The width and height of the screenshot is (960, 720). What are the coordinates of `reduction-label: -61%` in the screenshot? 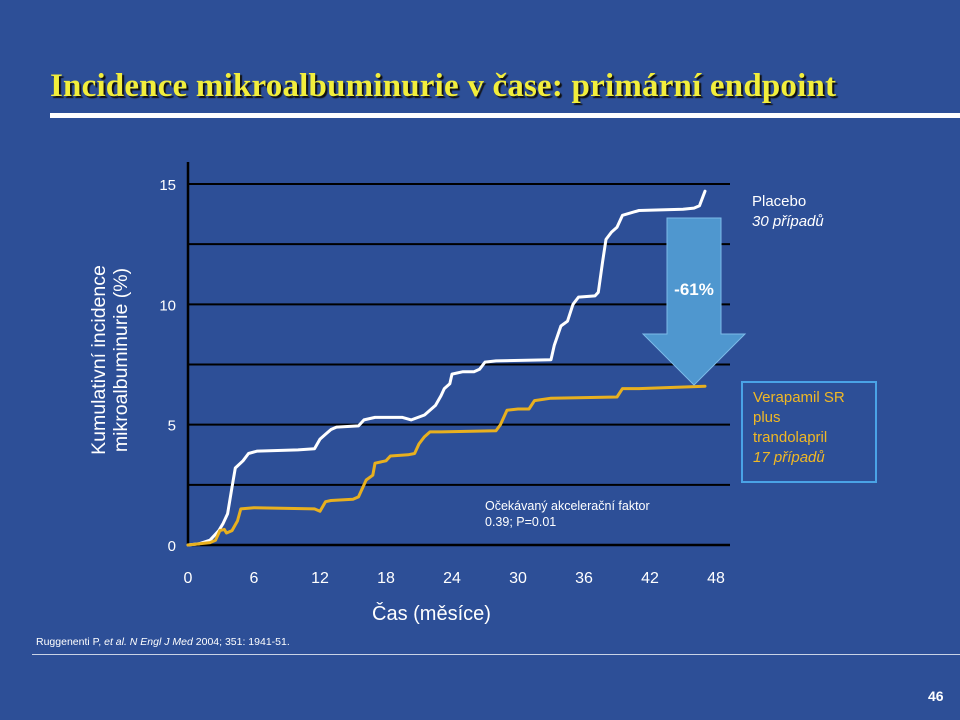 It's located at (694, 289).